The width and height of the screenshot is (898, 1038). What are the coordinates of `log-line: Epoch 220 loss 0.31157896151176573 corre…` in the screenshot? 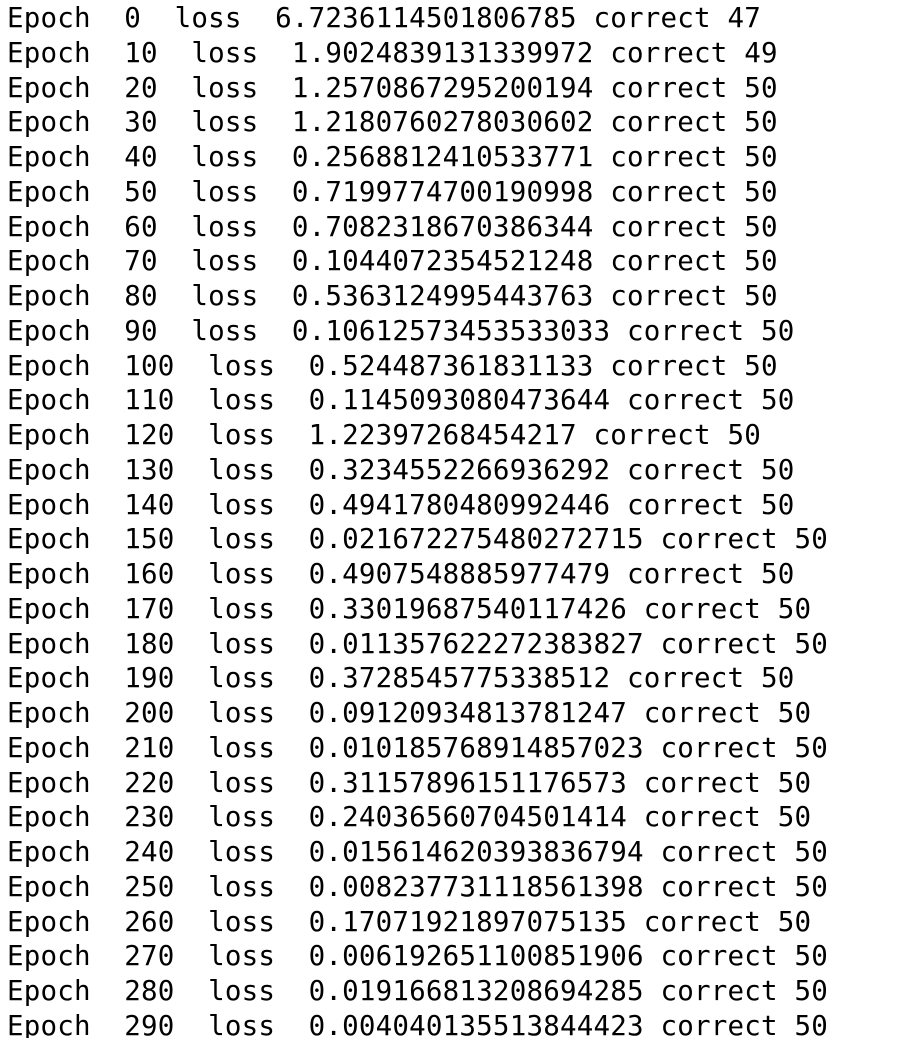 It's located at (409, 782).